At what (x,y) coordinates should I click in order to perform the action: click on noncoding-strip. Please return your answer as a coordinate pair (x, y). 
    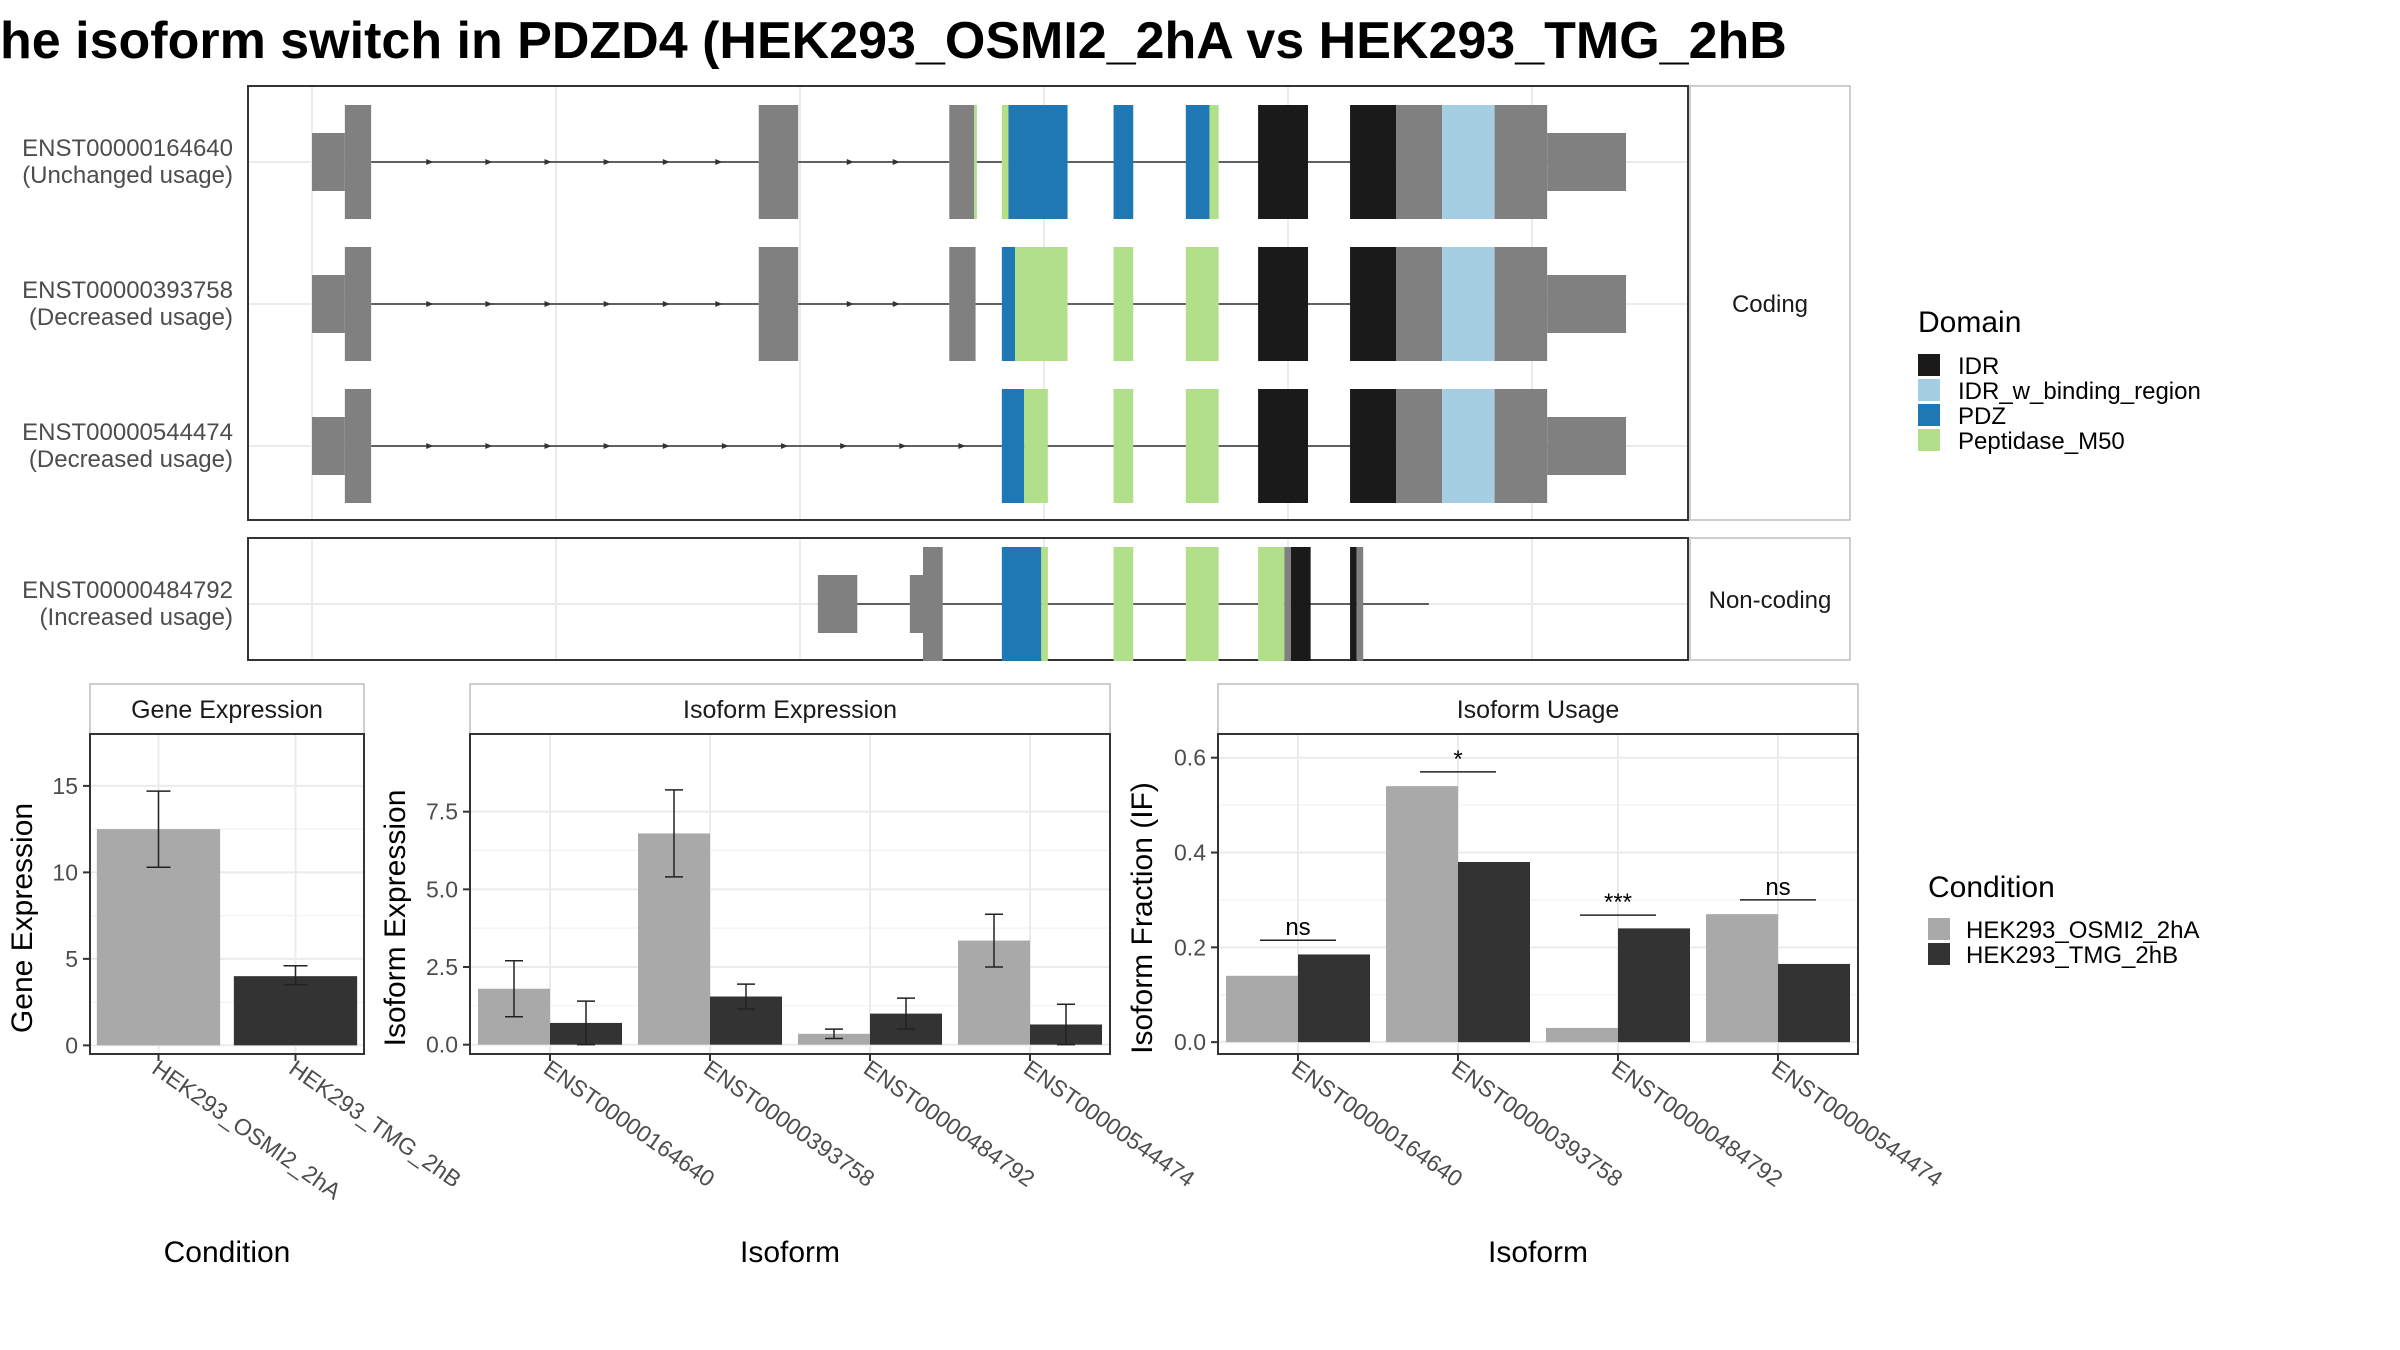
    Looking at the image, I should click on (1770, 599).